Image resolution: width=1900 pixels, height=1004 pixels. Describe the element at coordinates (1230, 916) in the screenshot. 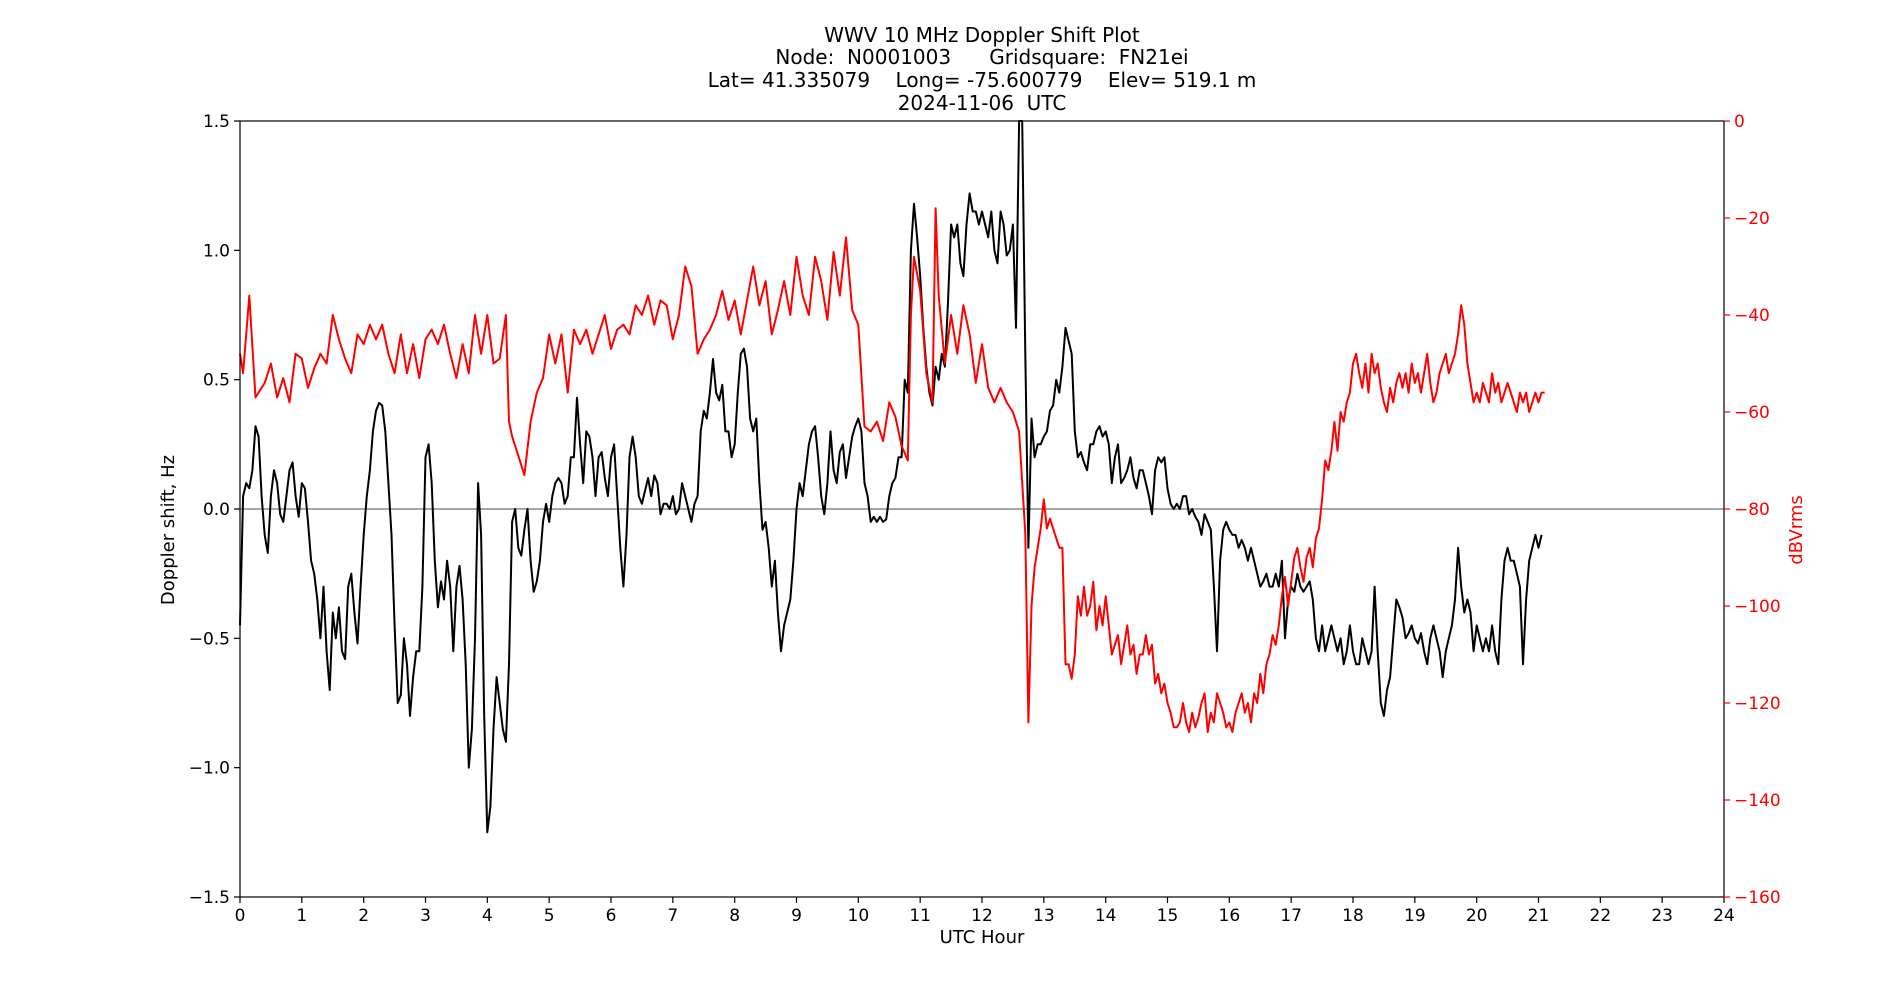

I see `x-tick-label: 16` at that location.